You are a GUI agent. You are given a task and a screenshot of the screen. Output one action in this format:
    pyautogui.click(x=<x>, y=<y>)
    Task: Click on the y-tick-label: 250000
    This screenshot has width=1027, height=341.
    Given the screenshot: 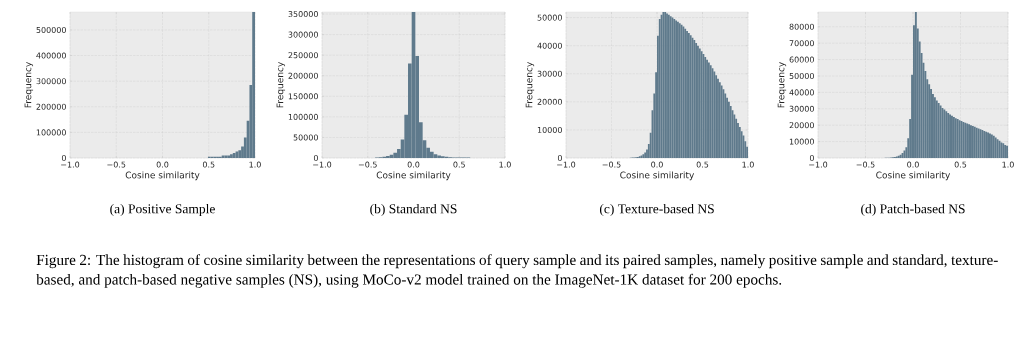 What is the action you would take?
    pyautogui.click(x=303, y=55)
    